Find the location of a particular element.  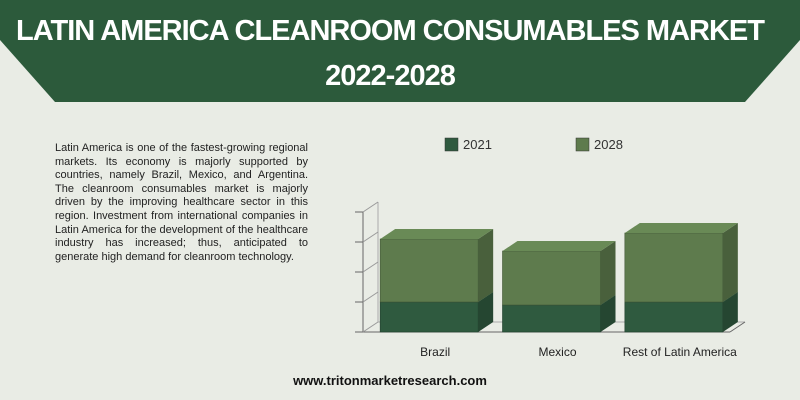

footer-url: www.tritonmarketresearch.com is located at coordinates (389, 380).